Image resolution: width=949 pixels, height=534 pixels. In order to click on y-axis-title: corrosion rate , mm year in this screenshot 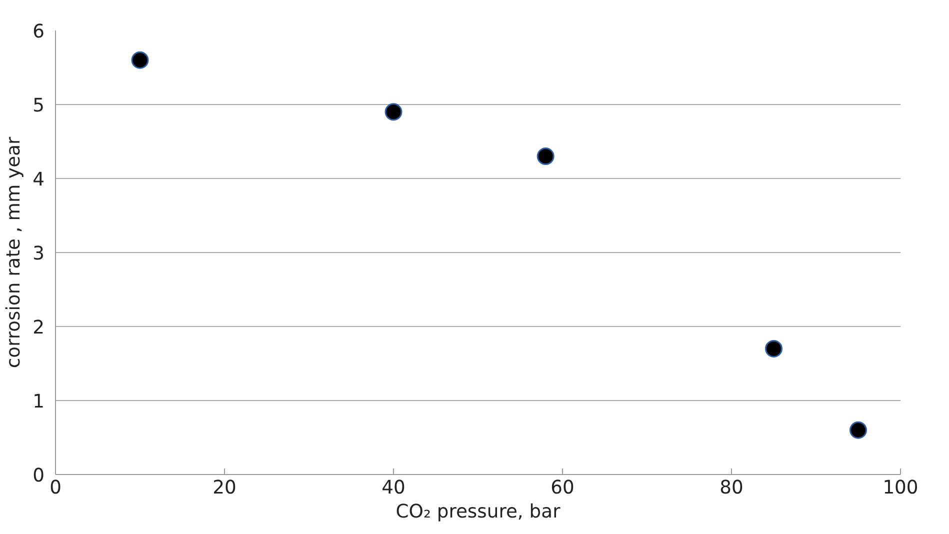, I will do `click(14, 252)`.